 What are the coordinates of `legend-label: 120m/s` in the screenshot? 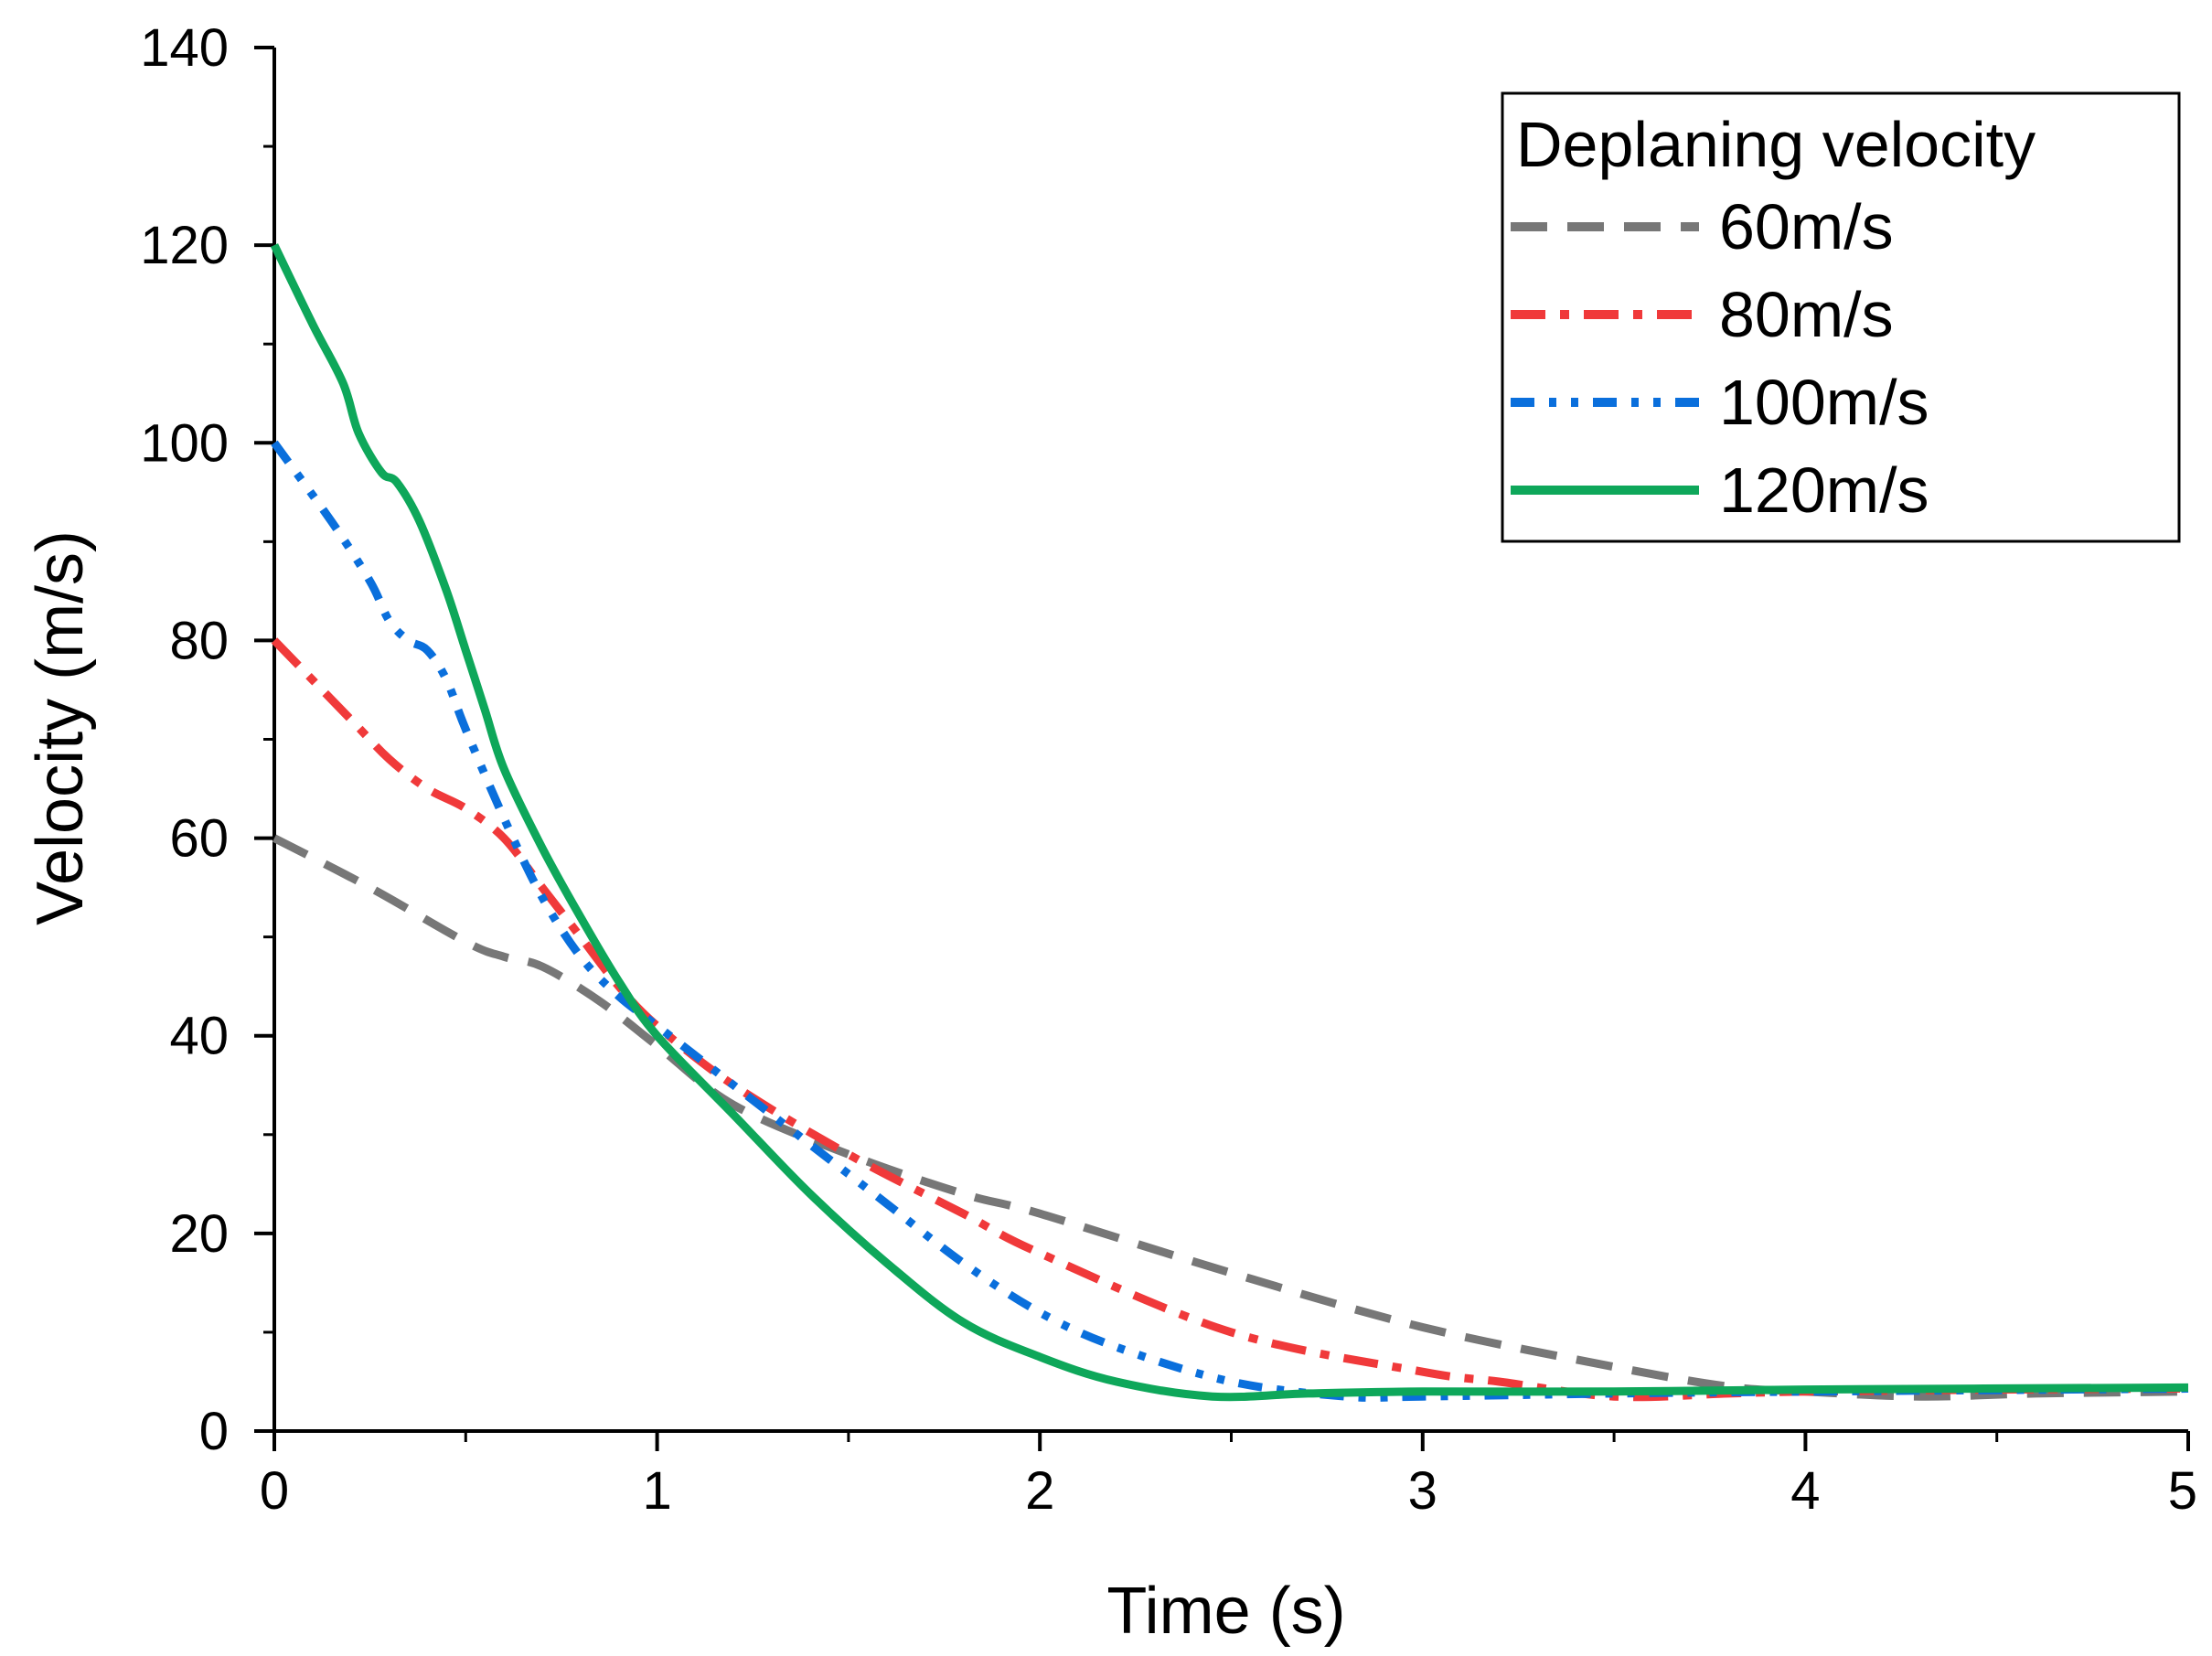 It's located at (1824, 490).